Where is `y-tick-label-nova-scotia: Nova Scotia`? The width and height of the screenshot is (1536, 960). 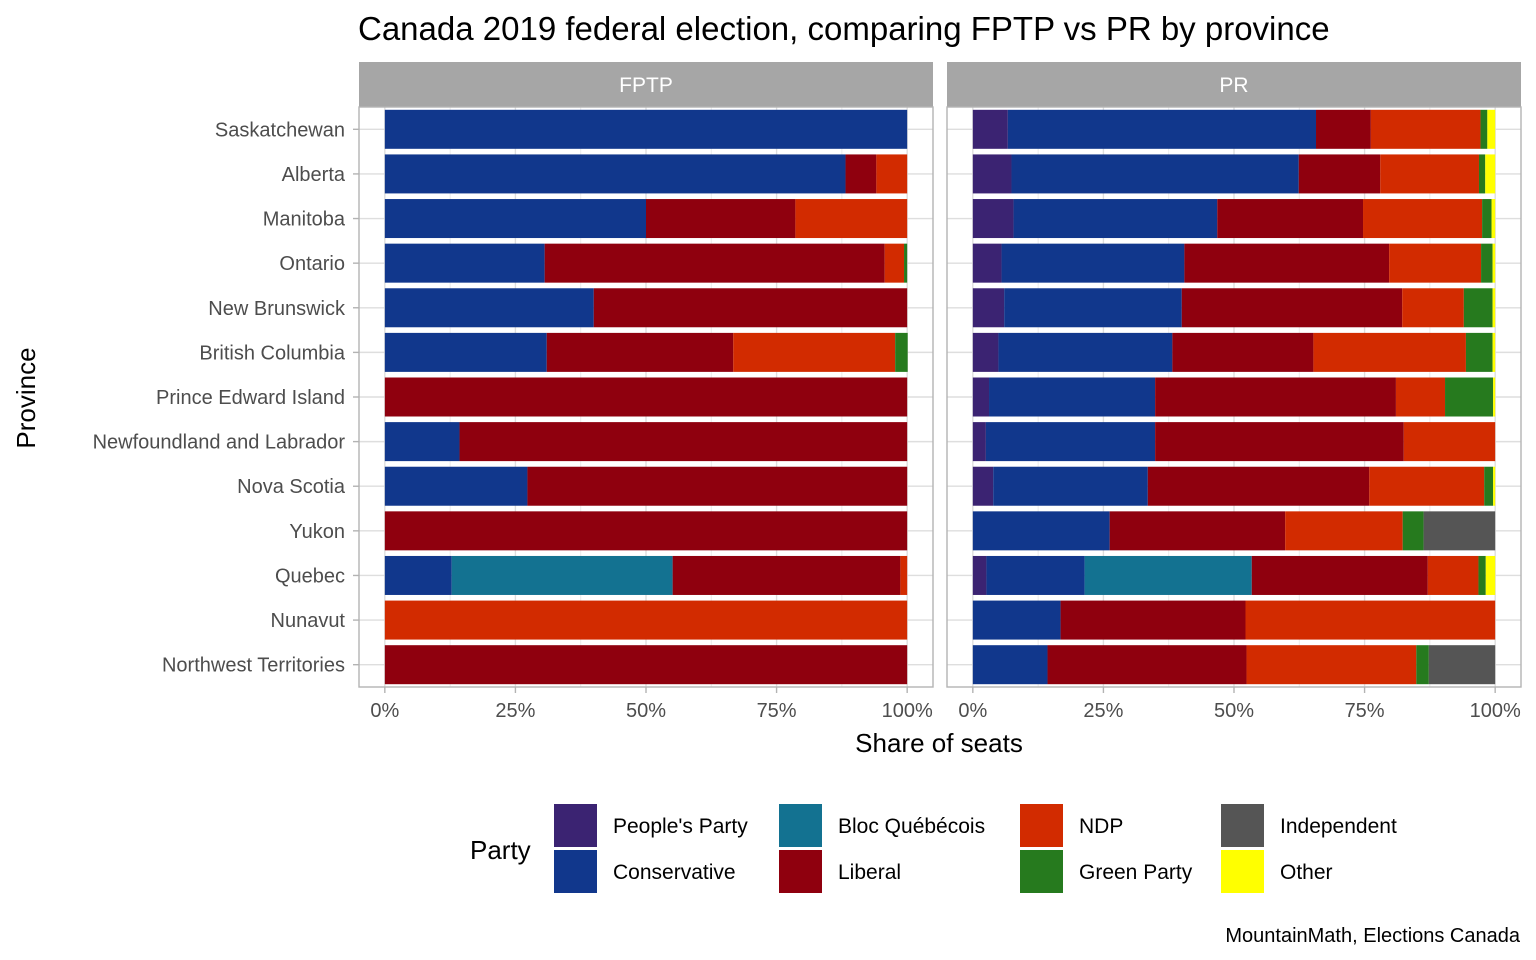
y-tick-label-nova-scotia: Nova Scotia is located at coordinates (291, 487).